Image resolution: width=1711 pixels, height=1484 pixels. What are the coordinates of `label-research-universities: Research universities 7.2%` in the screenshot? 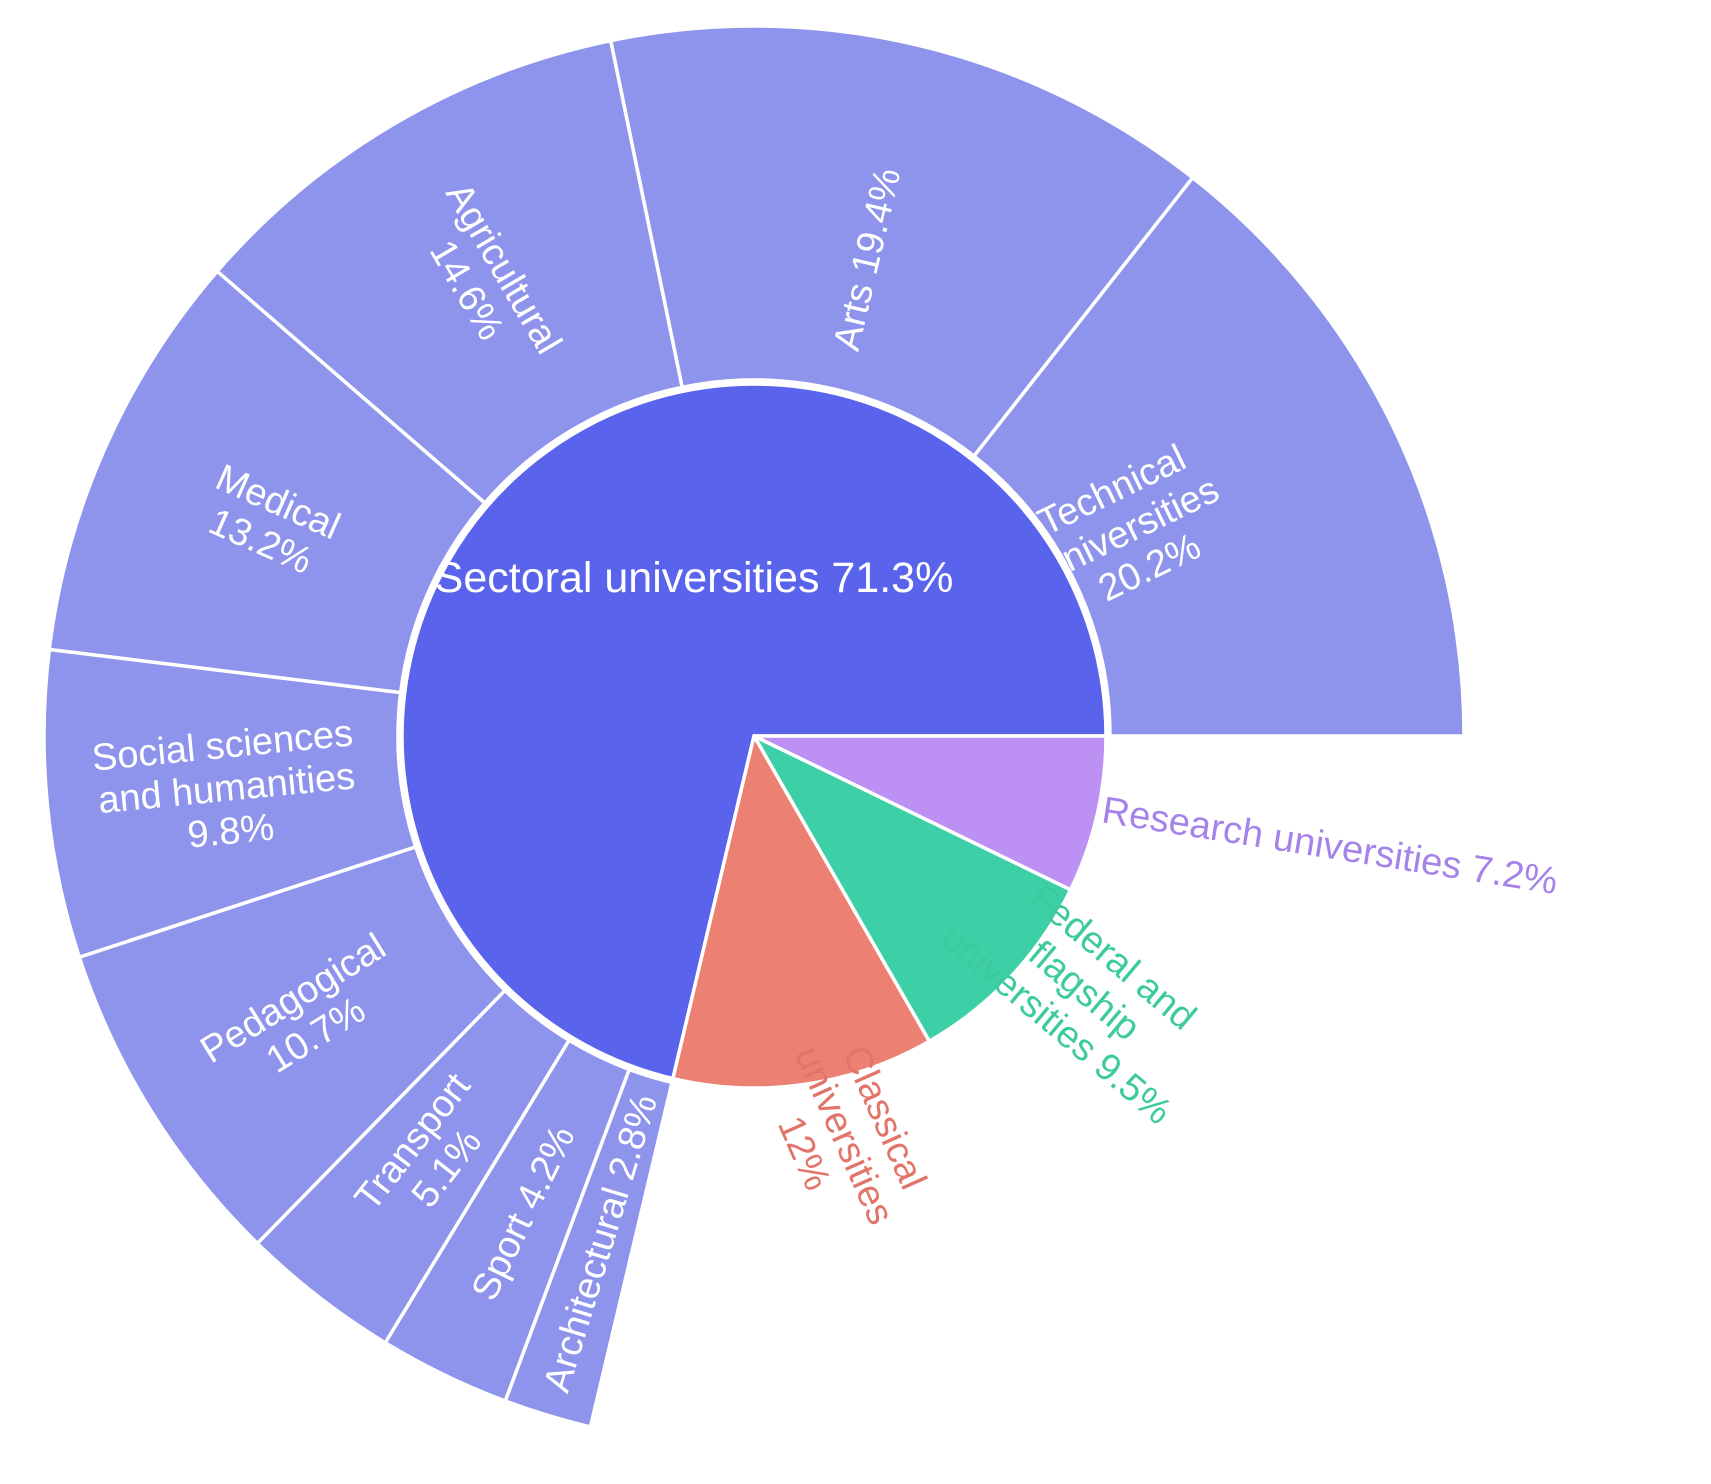 It's located at (1329, 847).